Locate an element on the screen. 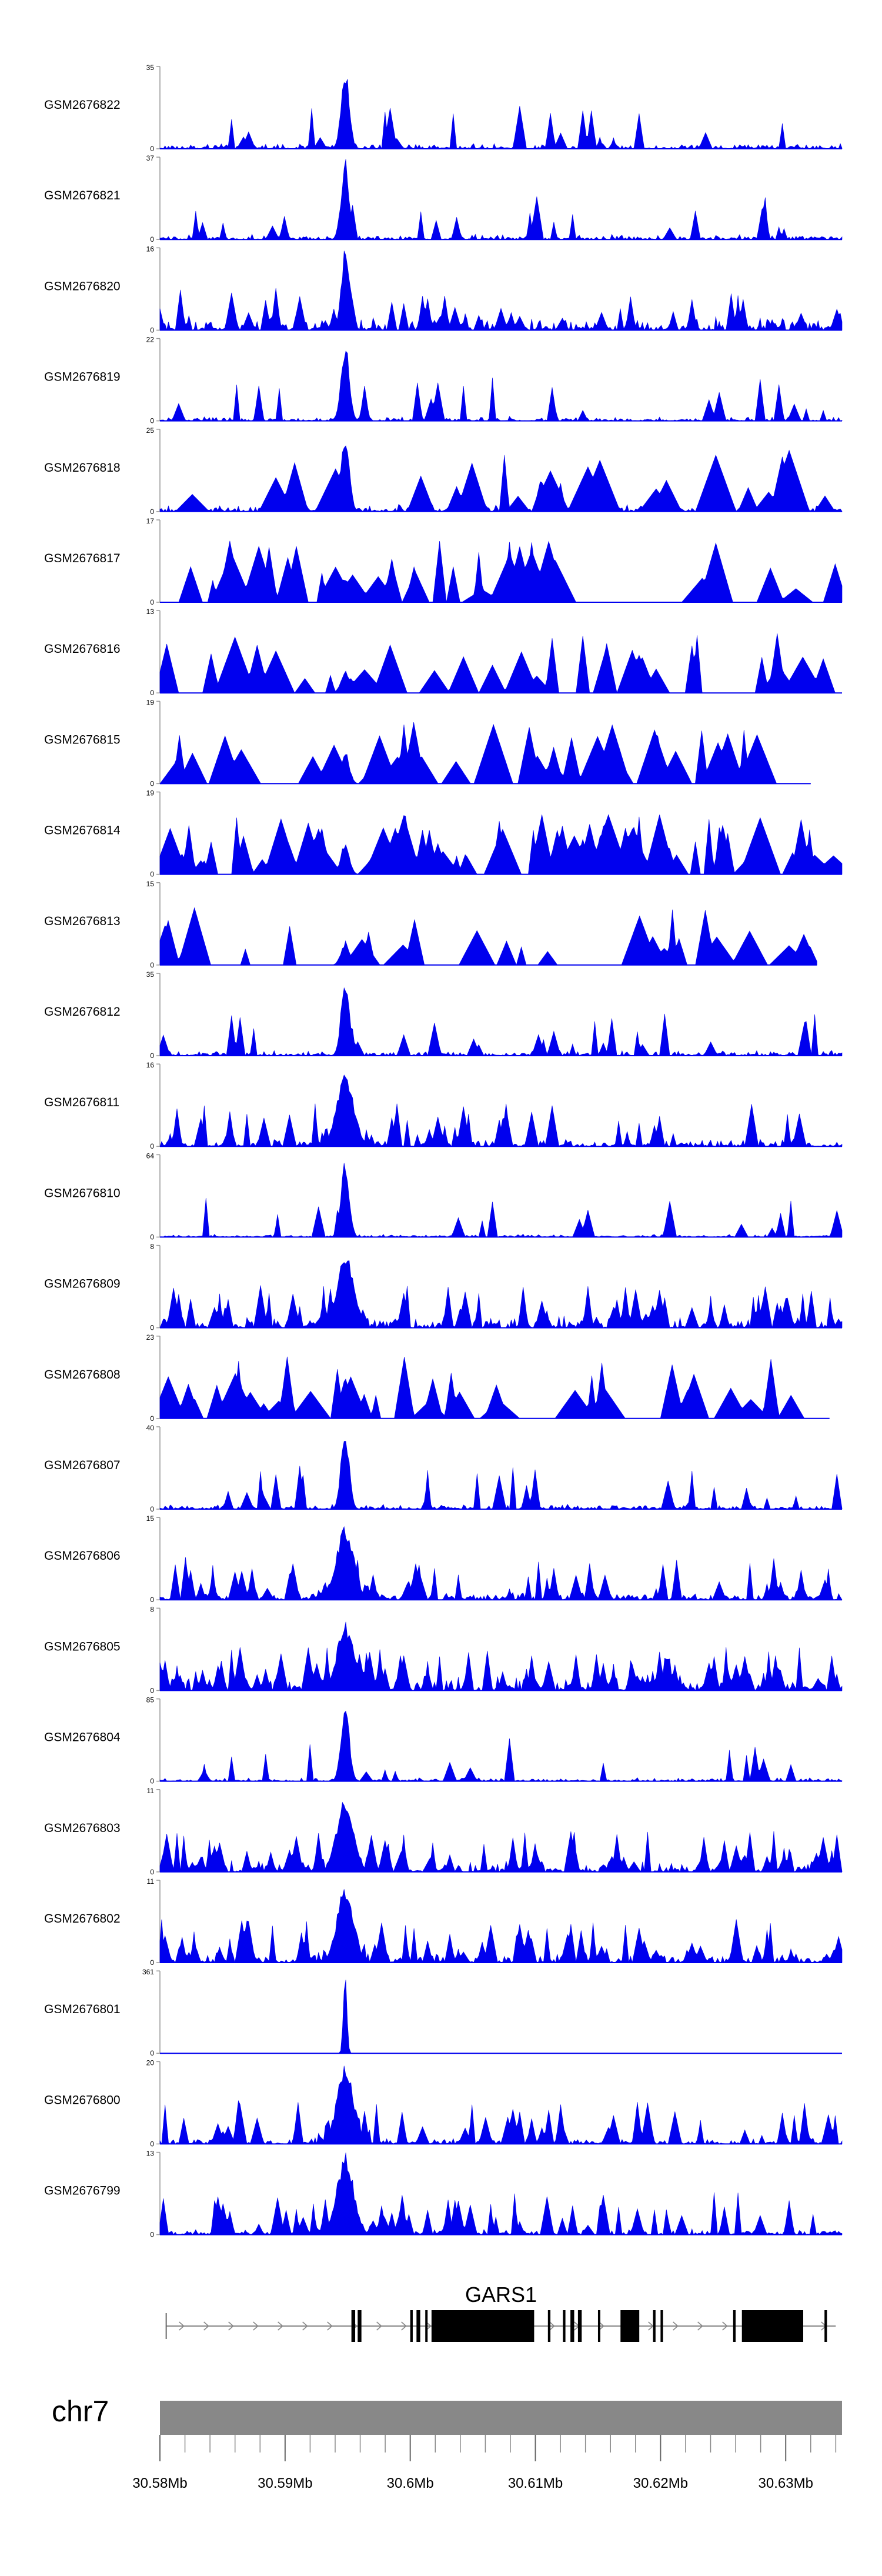  y-max-label: 64 is located at coordinates (150, 1156).